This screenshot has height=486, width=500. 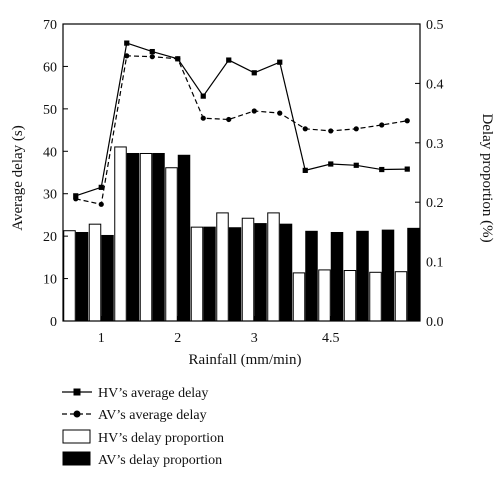 I want to click on legend-label-hv-delay-proportion: HV’s delay proportion, so click(x=161, y=438).